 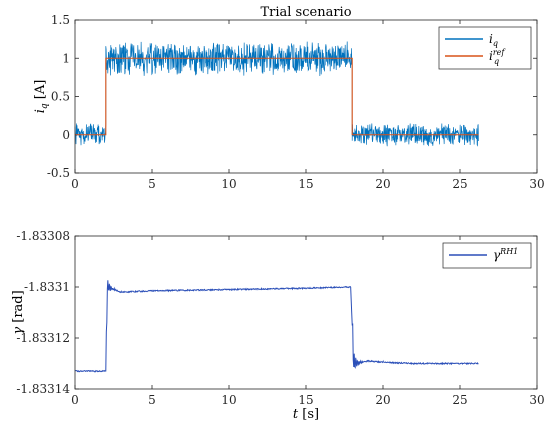 What do you see at coordinates (60, 20) in the screenshot?
I see `y-tick-label: 1.5` at bounding box center [60, 20].